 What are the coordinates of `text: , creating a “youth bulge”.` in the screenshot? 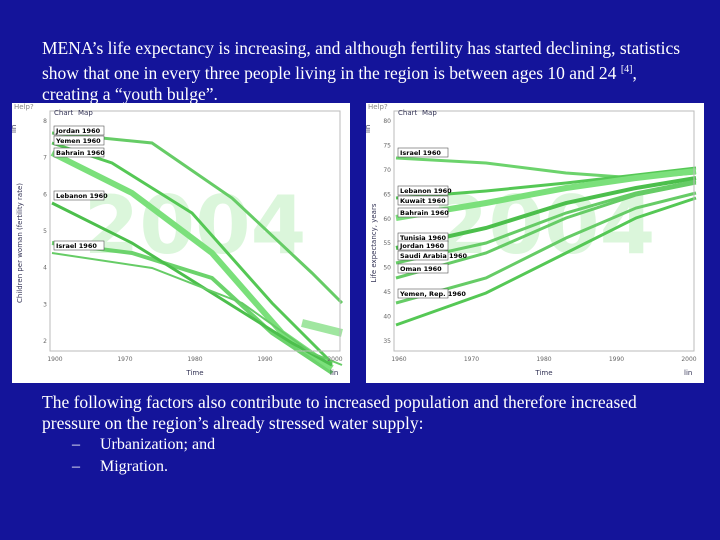 It's located at (339, 83).